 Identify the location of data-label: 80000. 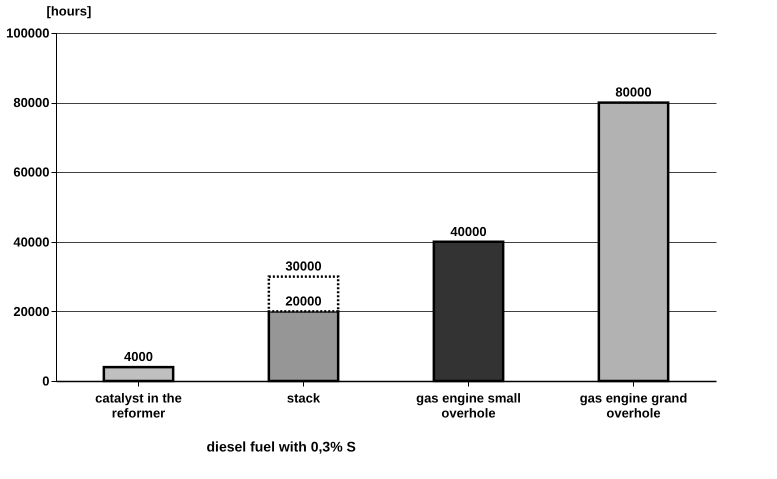
(633, 92).